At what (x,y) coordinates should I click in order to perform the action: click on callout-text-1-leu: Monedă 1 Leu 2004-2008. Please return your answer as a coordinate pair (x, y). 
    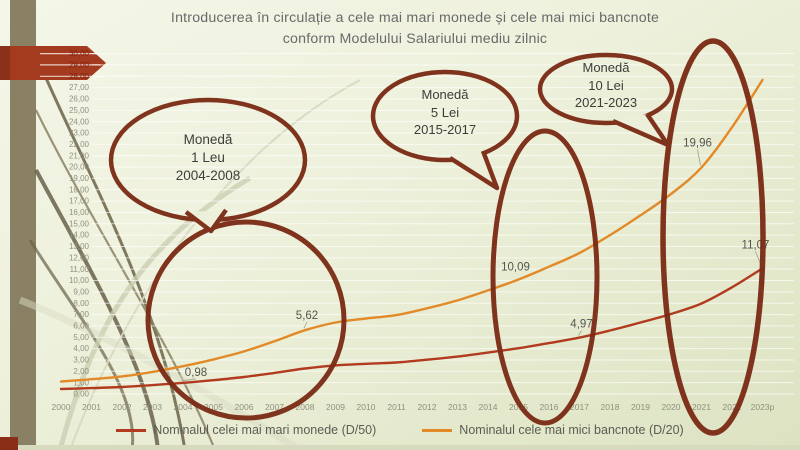
    Looking at the image, I should click on (208, 158).